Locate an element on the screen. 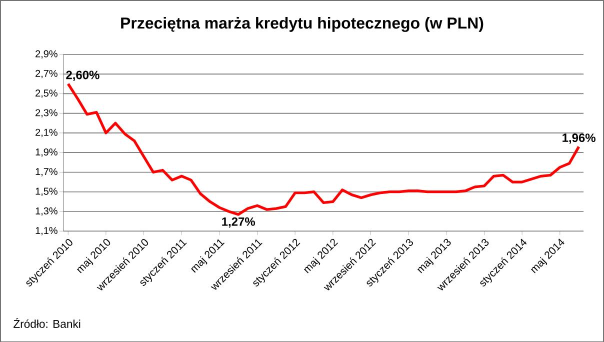  y-tick-label: 1,9% is located at coordinates (47, 152).